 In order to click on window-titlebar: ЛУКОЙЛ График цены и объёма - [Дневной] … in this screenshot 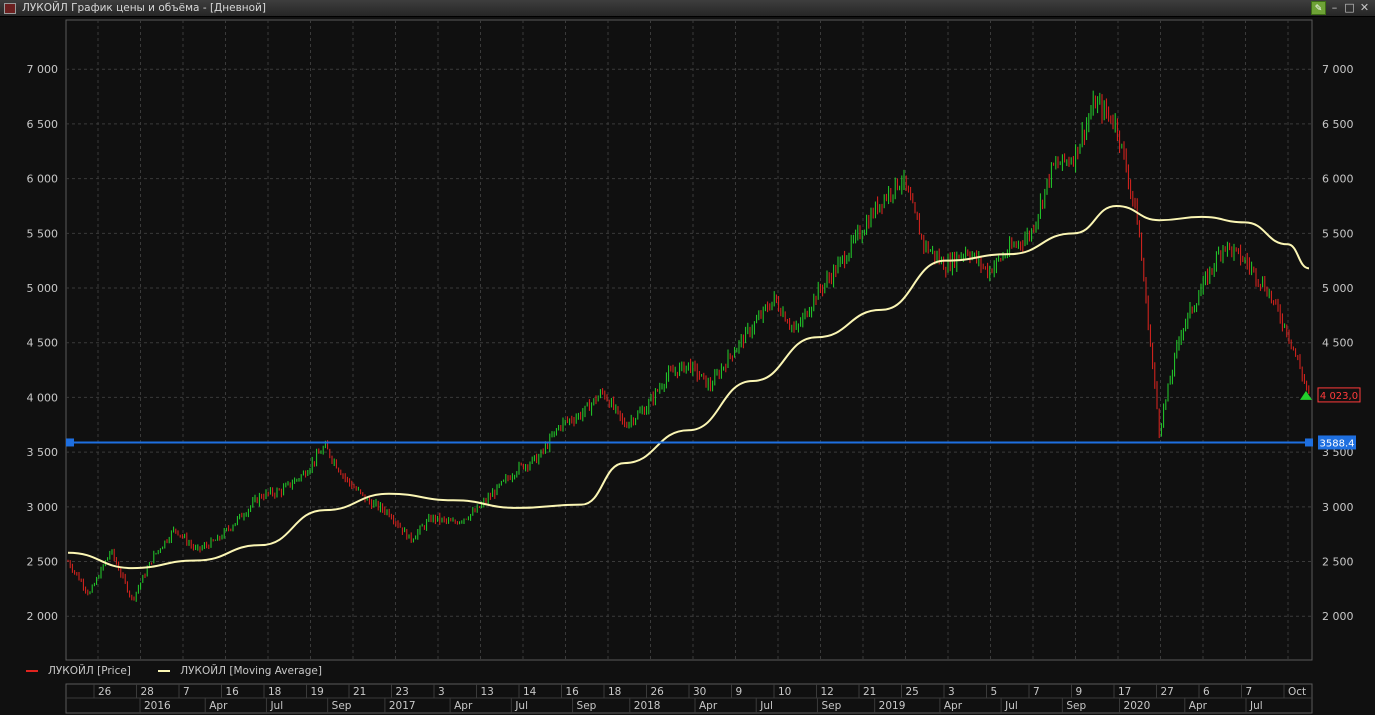, I will do `click(687, 8)`.